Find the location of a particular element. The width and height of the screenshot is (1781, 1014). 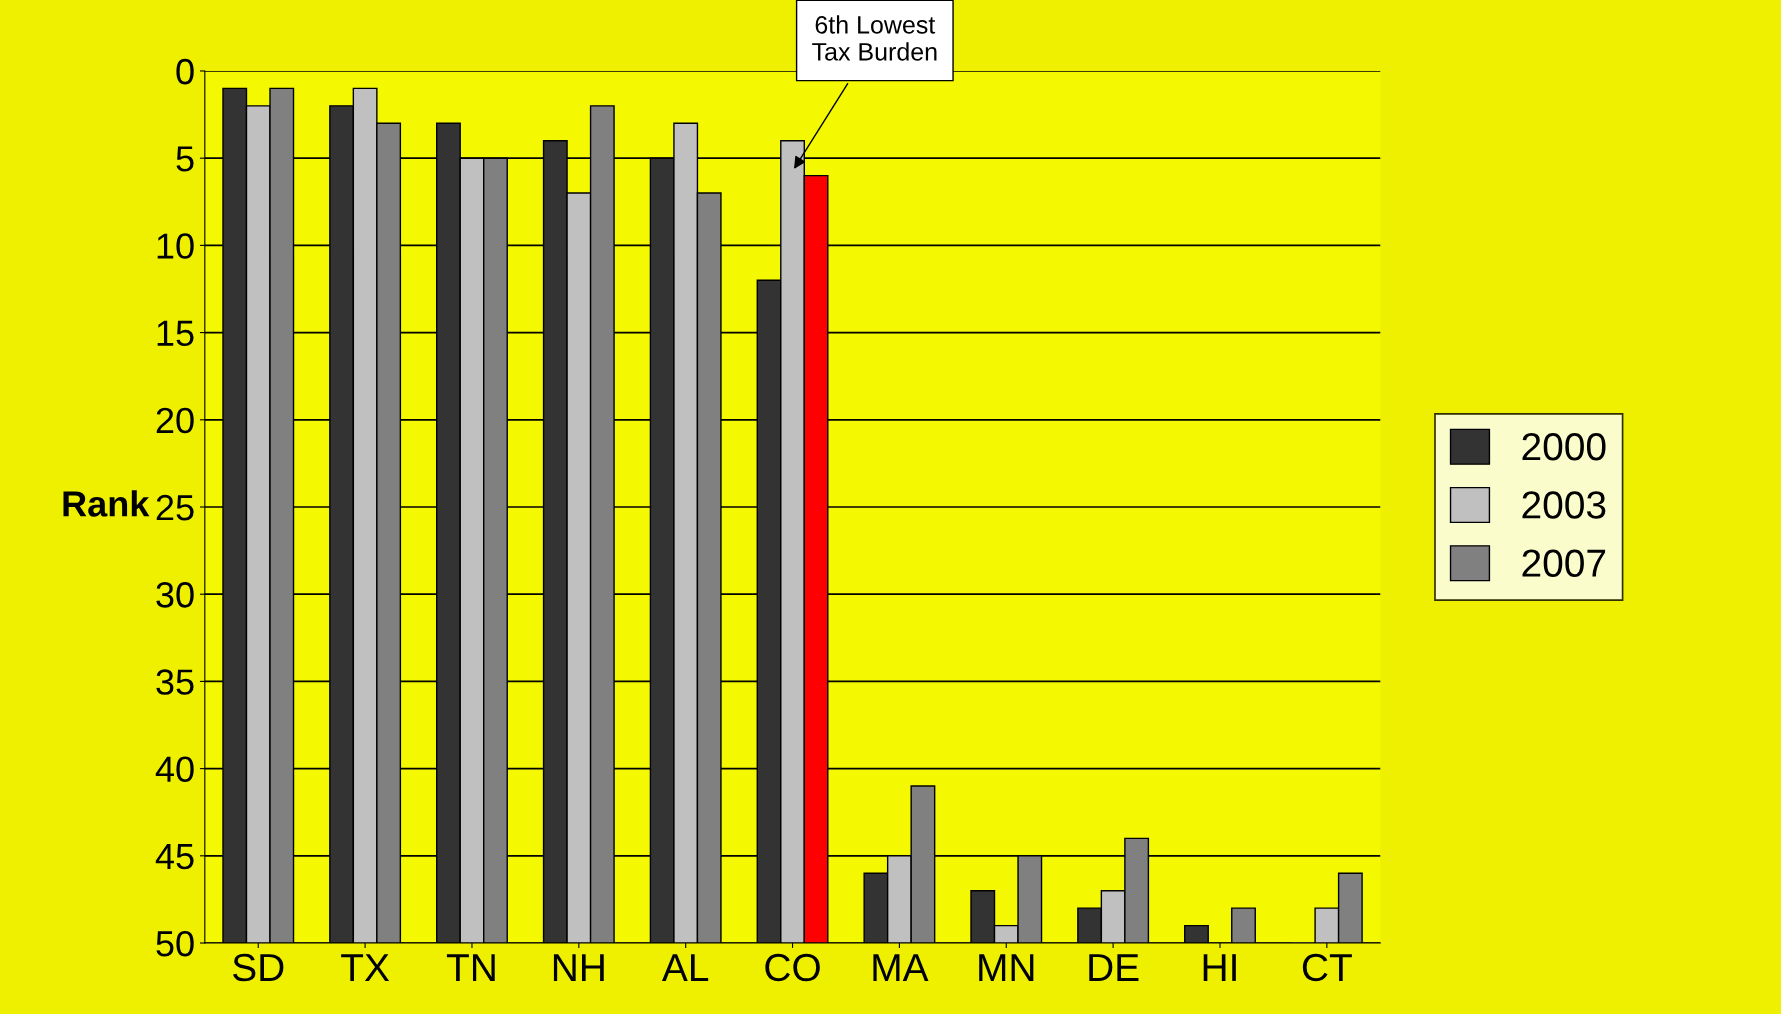

x-tick-label: NH is located at coordinates (578, 967).